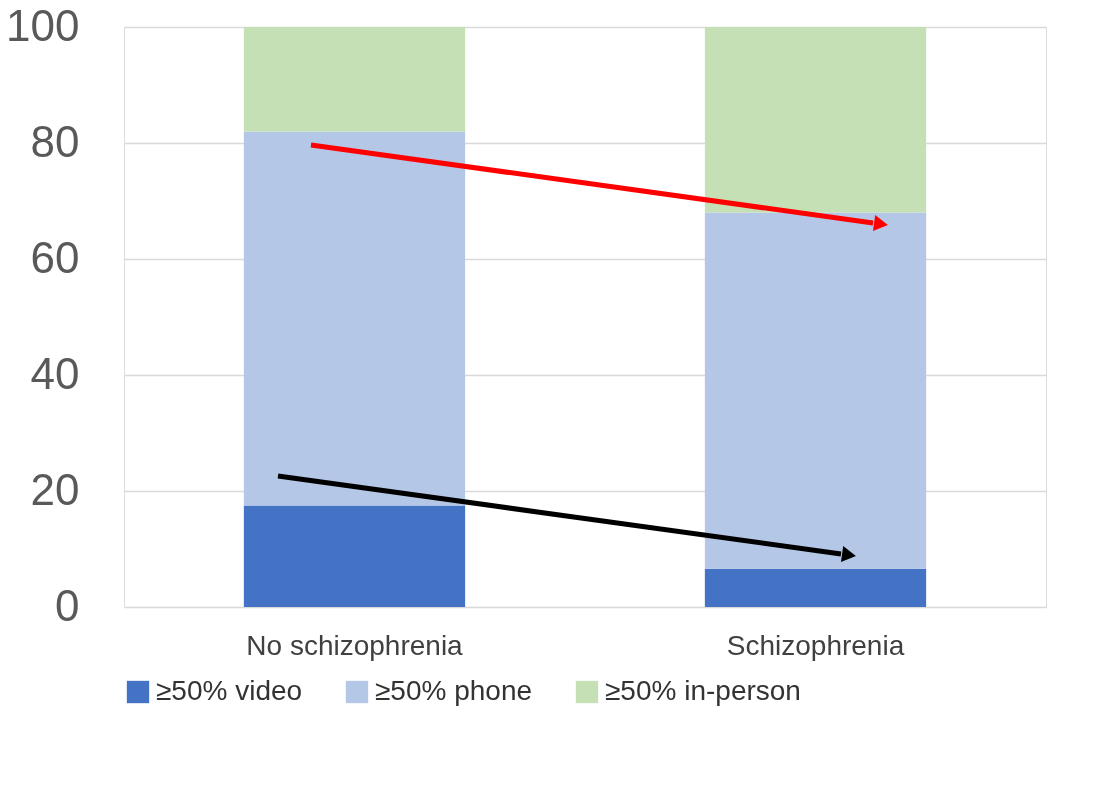 This screenshot has height=793, width=1102. What do you see at coordinates (55, 141) in the screenshot?
I see `y-tick-label: 80` at bounding box center [55, 141].